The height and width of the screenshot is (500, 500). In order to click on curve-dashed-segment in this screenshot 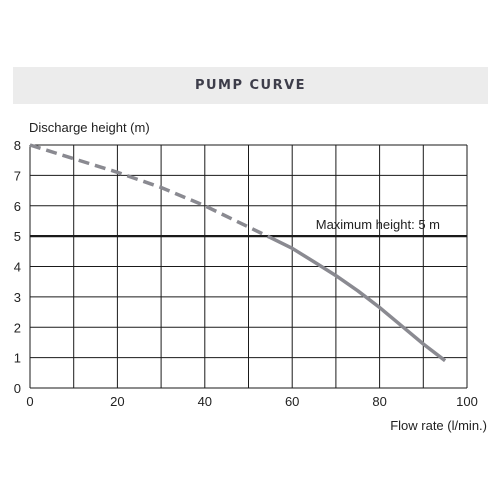, I will do `click(150, 191)`.